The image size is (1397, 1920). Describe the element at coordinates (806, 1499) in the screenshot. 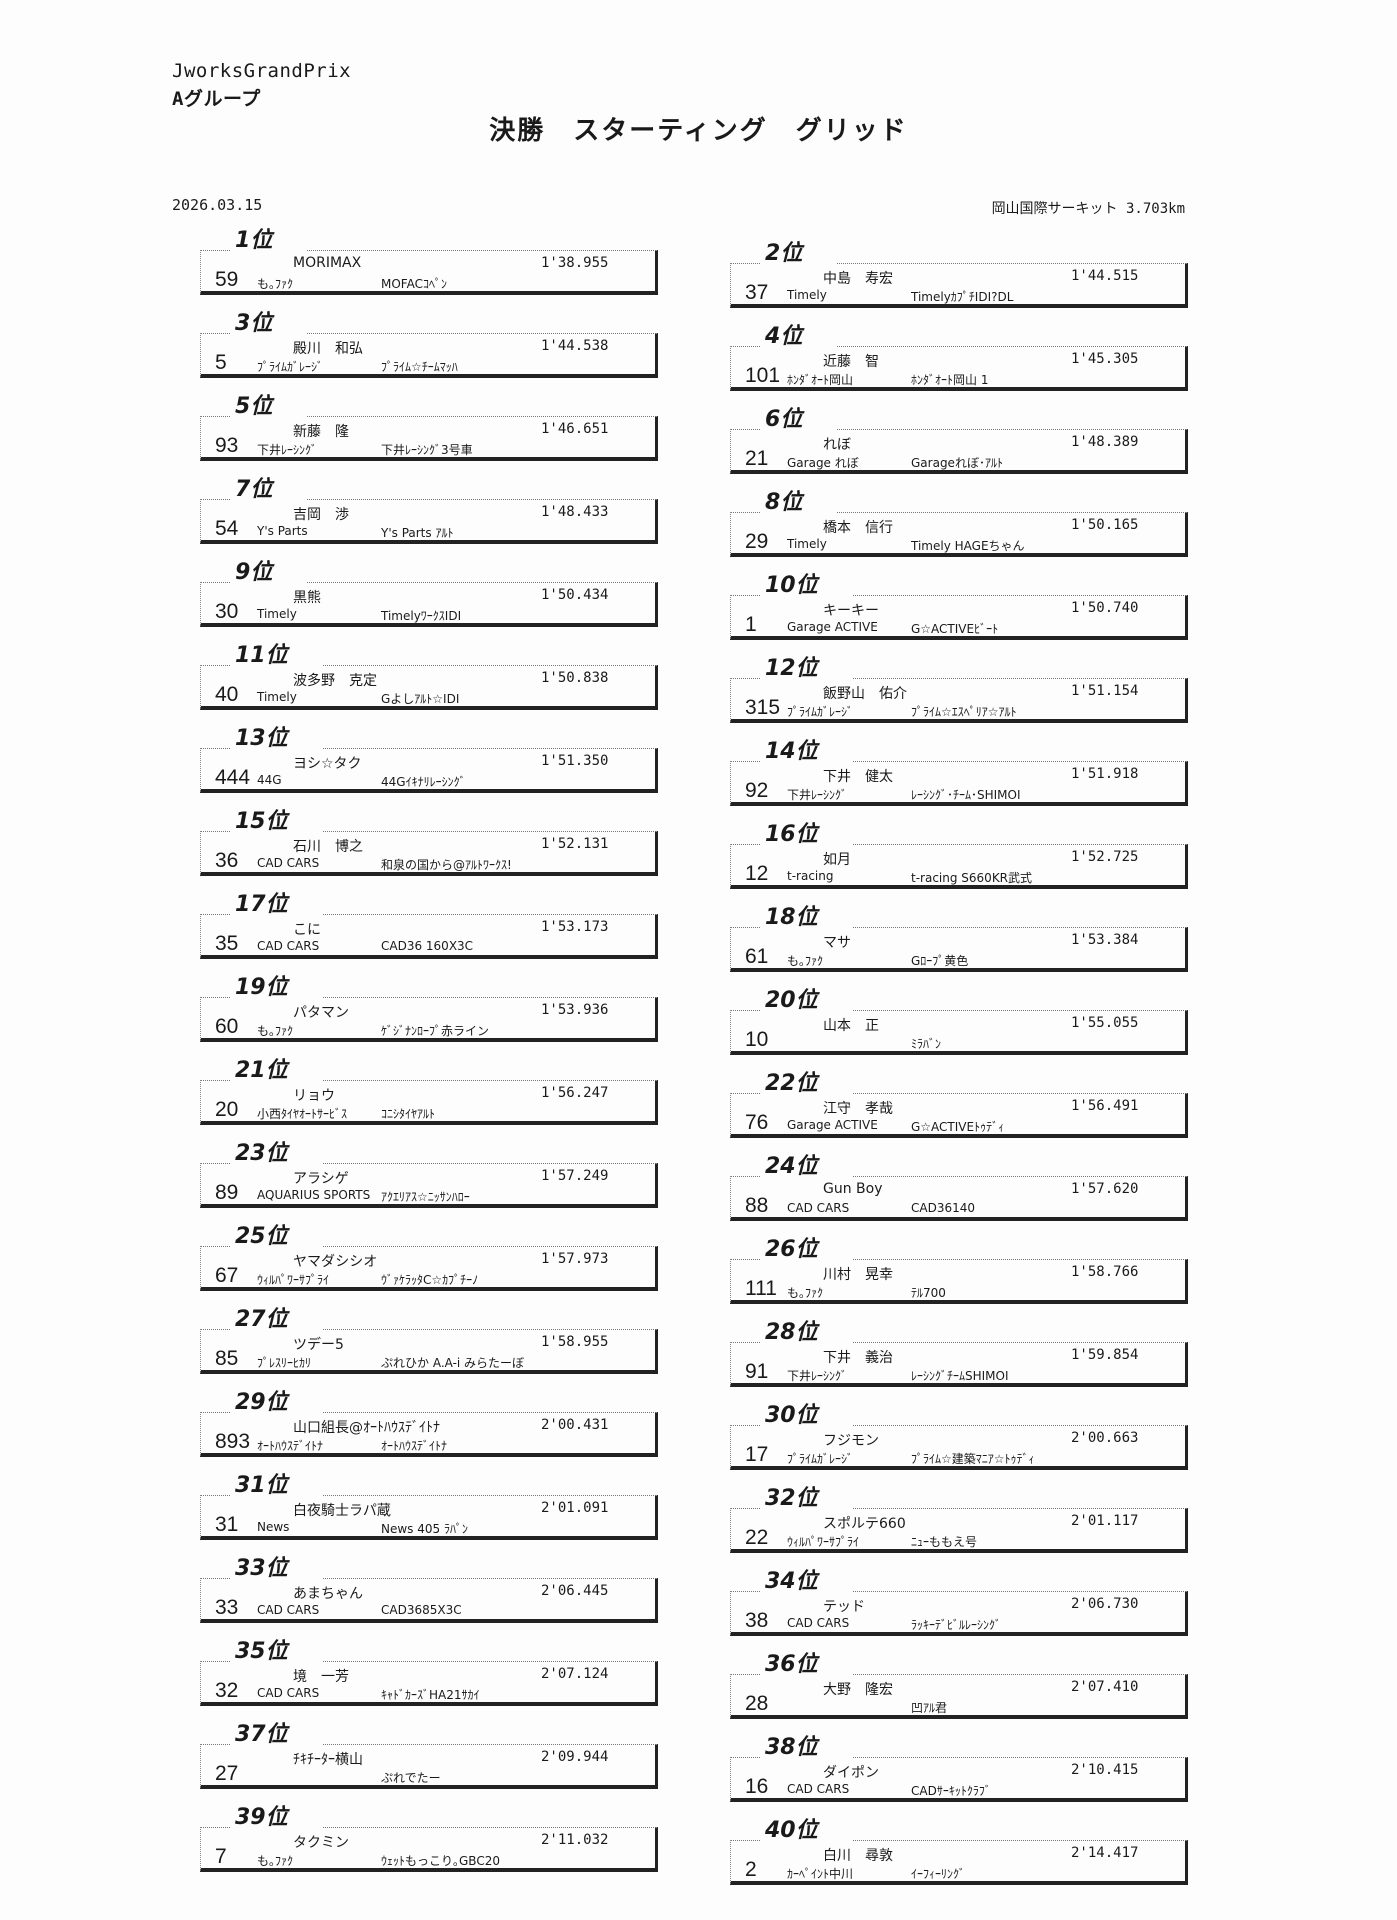

I see `grid-position: 32位` at that location.